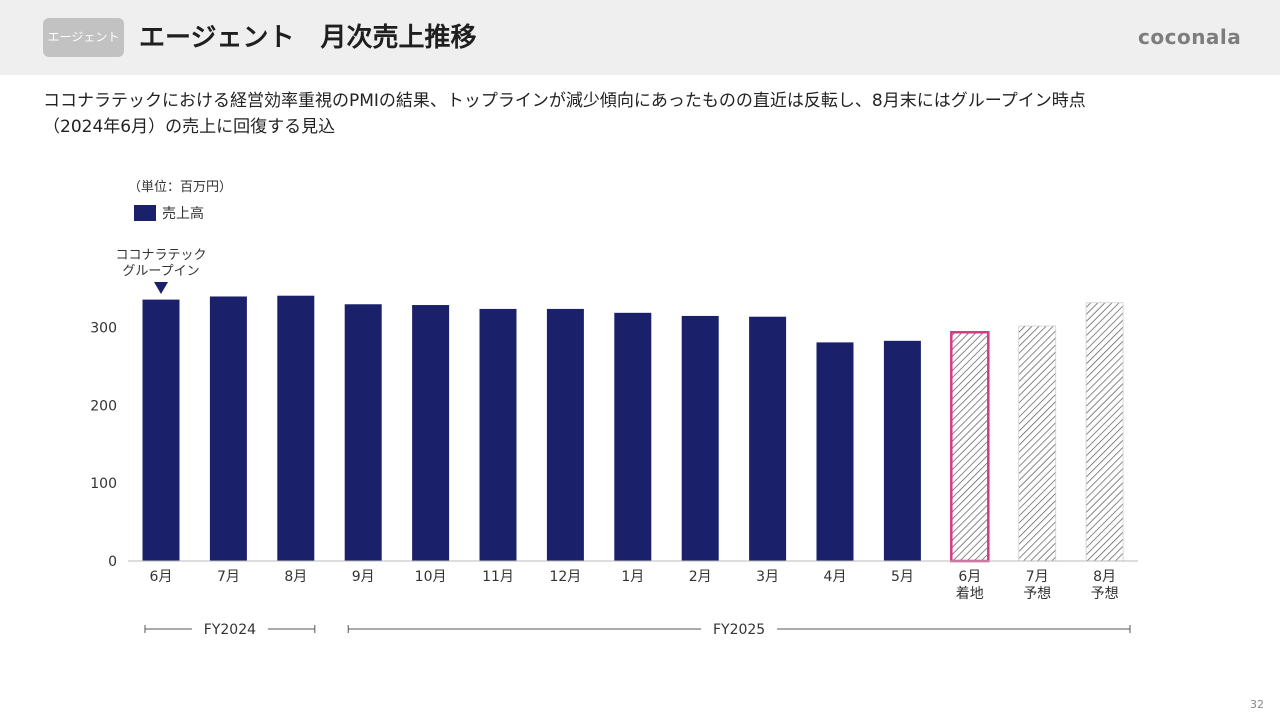 Image resolution: width=1280 pixels, height=720 pixels. What do you see at coordinates (103, 406) in the screenshot?
I see `y-tick-label: 200` at bounding box center [103, 406].